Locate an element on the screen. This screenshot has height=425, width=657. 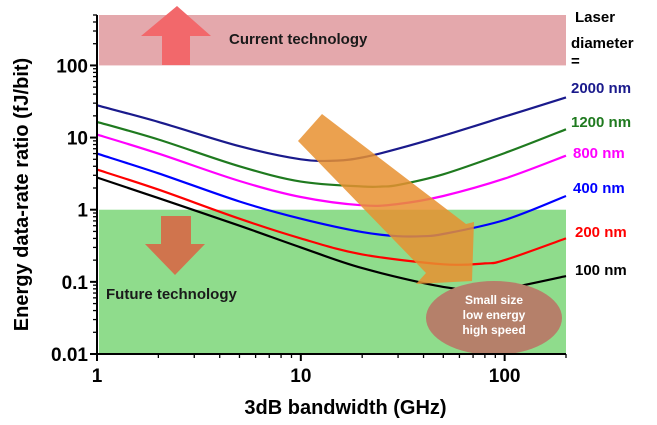
legend-title-line: diameter is located at coordinates (602, 43).